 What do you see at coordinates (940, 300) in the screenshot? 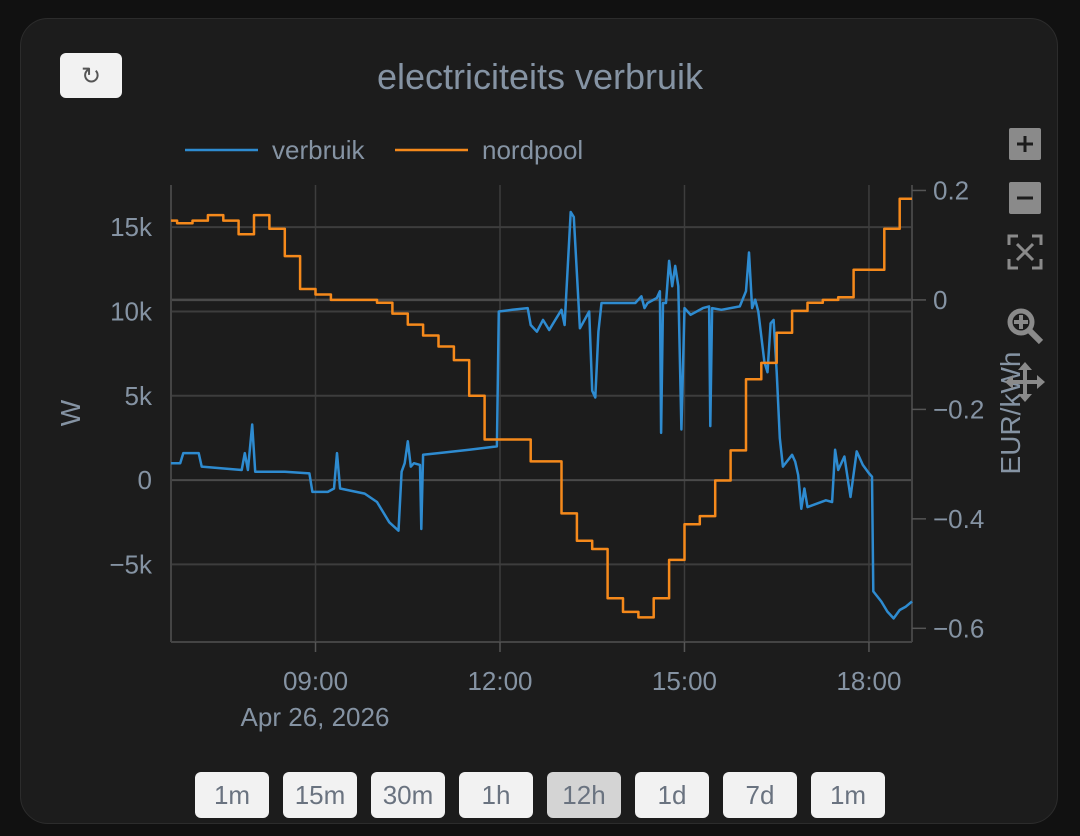
I see `y-right-tick-label: 0` at bounding box center [940, 300].